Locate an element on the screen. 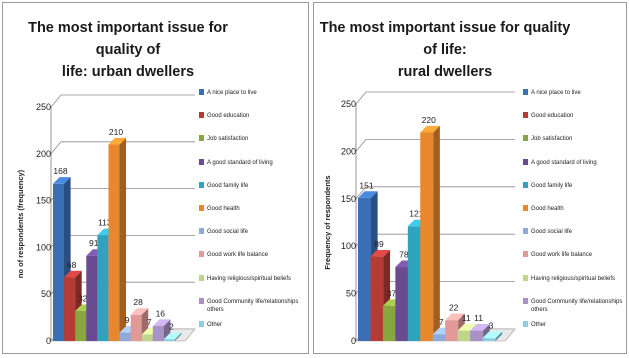 Image resolution: width=629 pixels, height=358 pixels. legend-label: Having religious/spiritual beliefs is located at coordinates (573, 278).